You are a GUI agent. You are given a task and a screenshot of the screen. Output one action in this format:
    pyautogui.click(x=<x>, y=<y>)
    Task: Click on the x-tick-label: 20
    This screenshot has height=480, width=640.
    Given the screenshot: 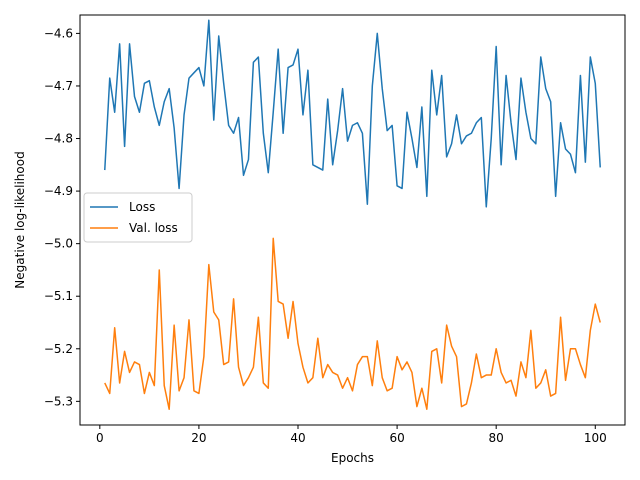 What is the action you would take?
    pyautogui.click(x=198, y=438)
    